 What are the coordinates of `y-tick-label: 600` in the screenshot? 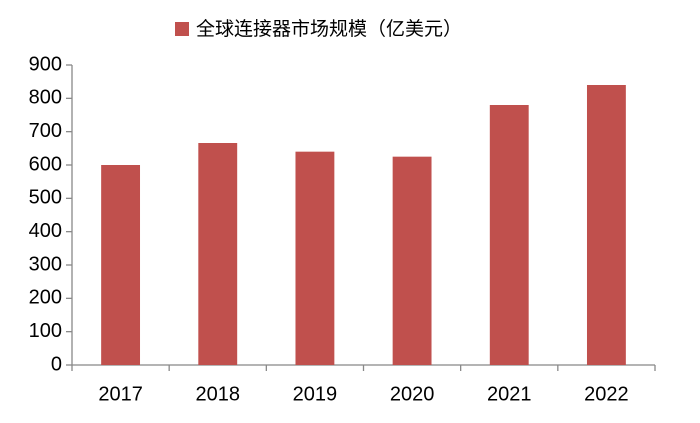 It's located at (45, 164).